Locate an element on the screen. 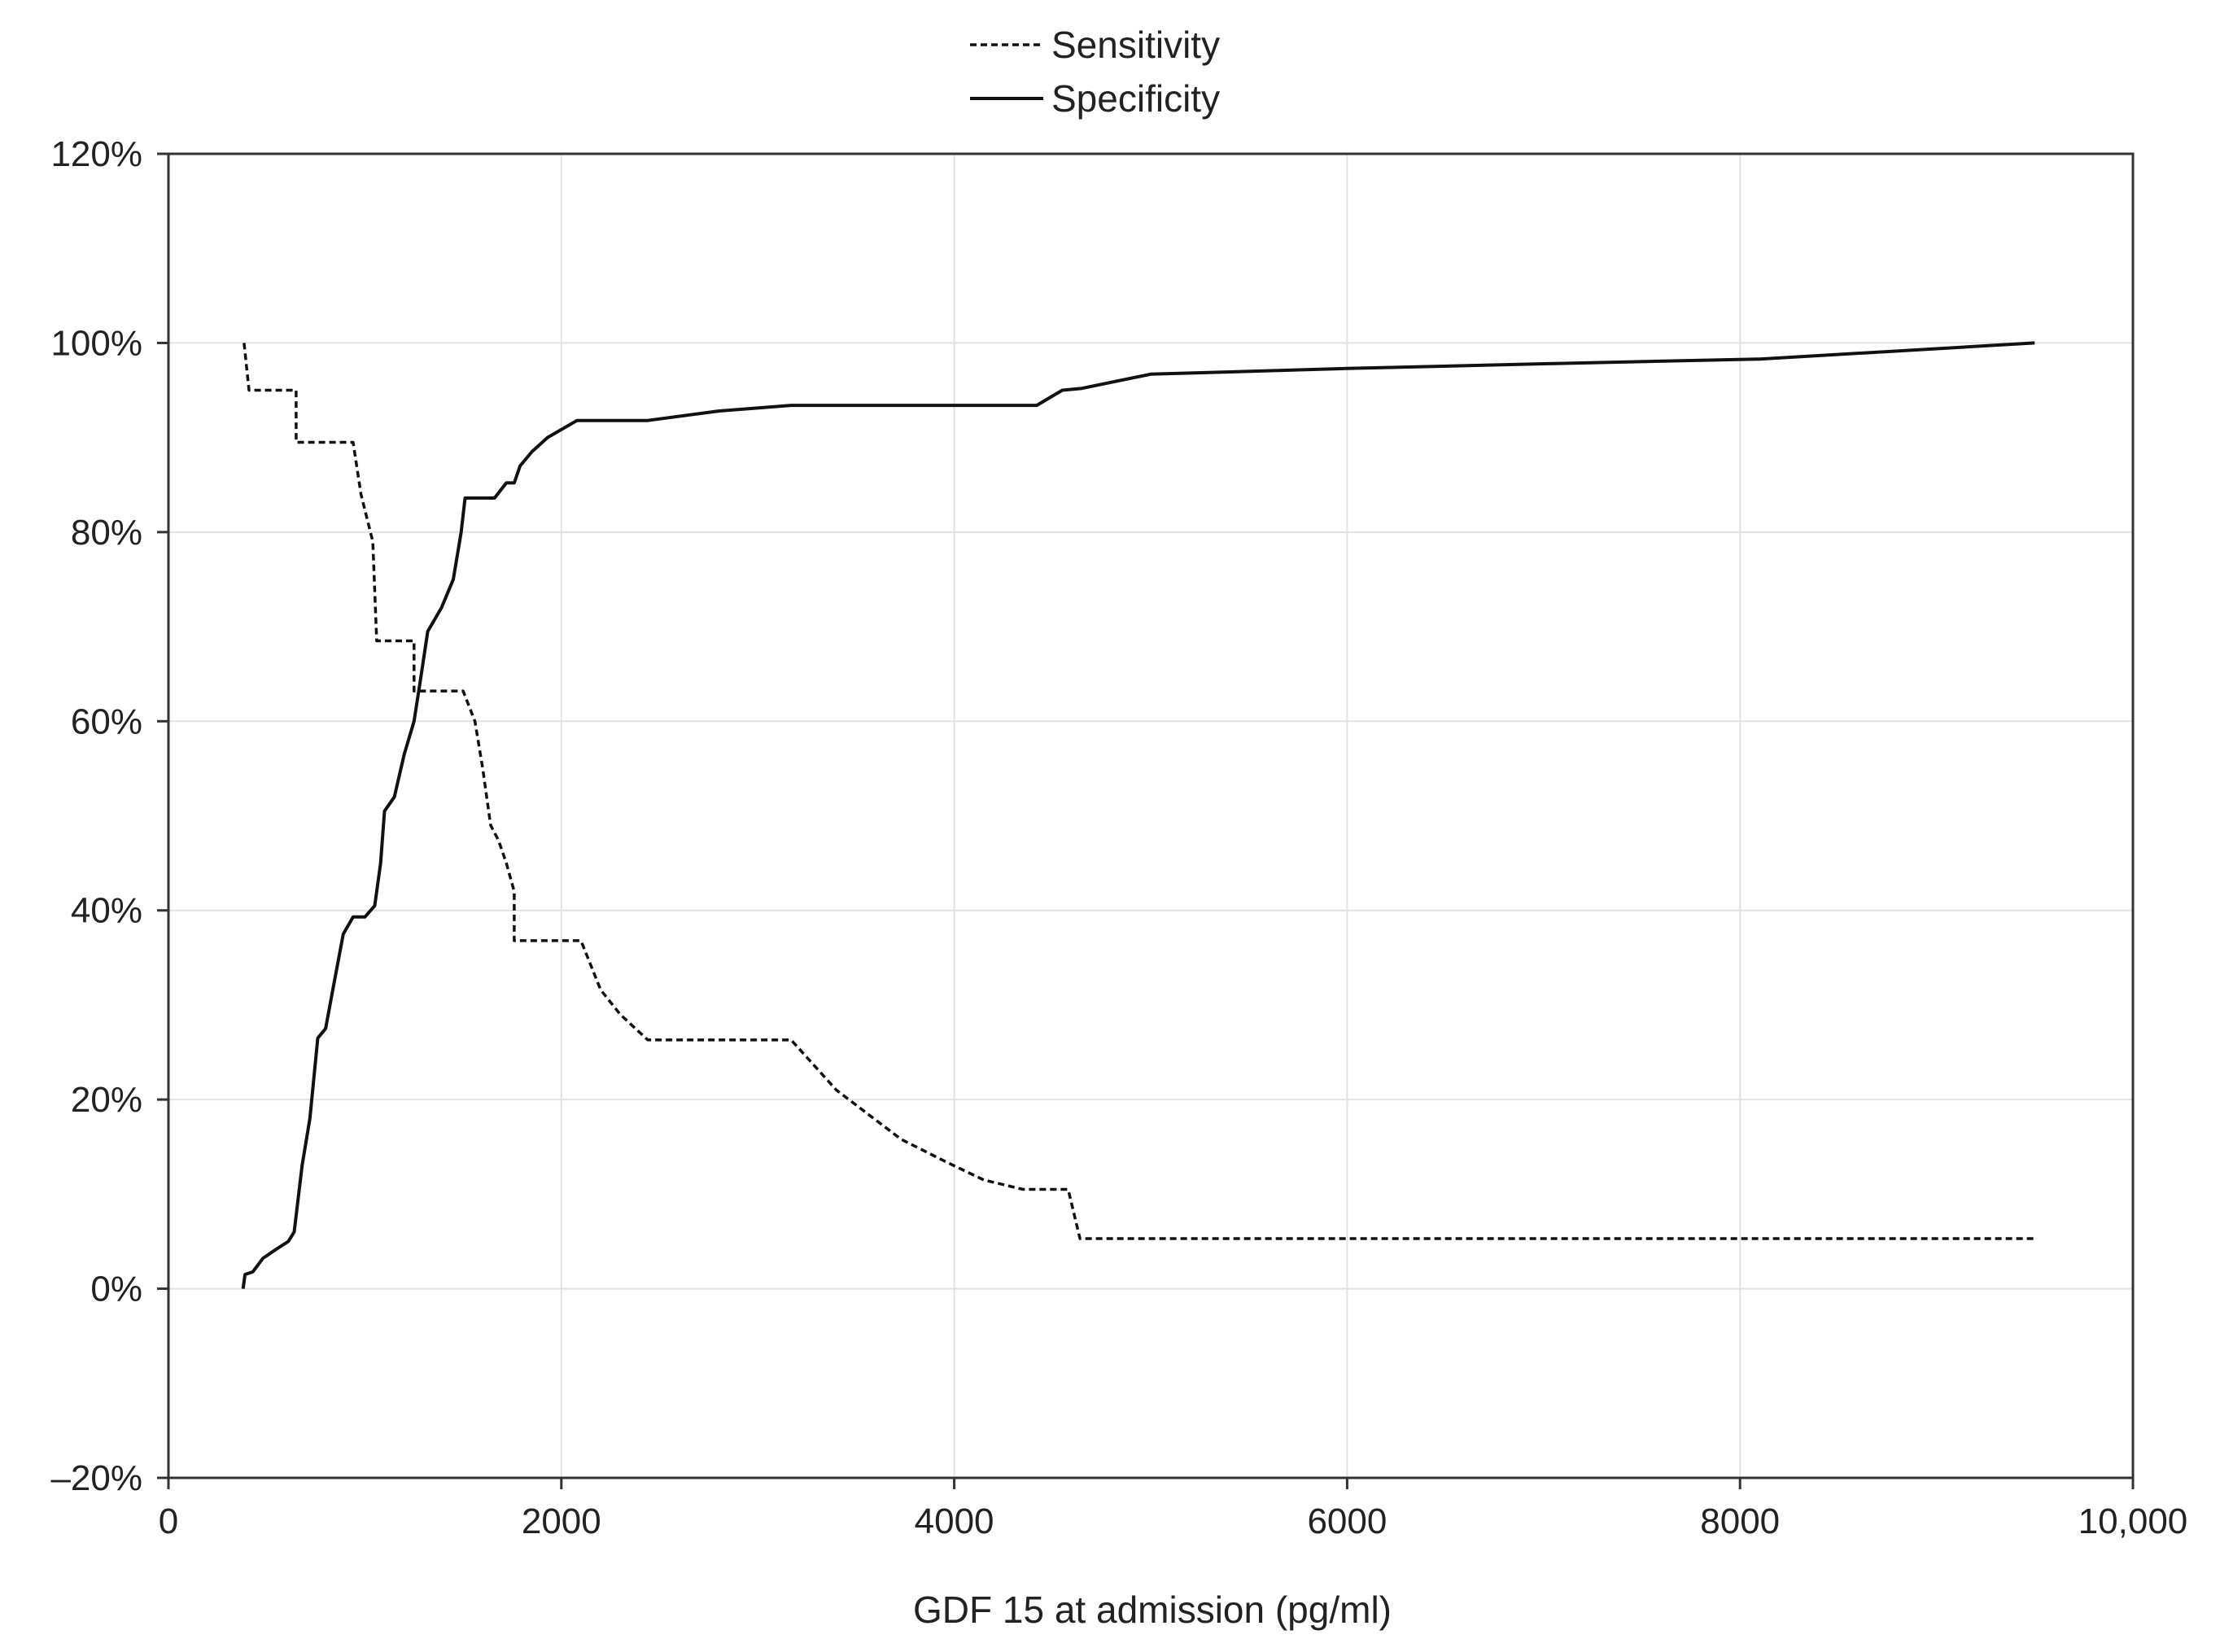  x-tick-label: 0 is located at coordinates (169, 1521).